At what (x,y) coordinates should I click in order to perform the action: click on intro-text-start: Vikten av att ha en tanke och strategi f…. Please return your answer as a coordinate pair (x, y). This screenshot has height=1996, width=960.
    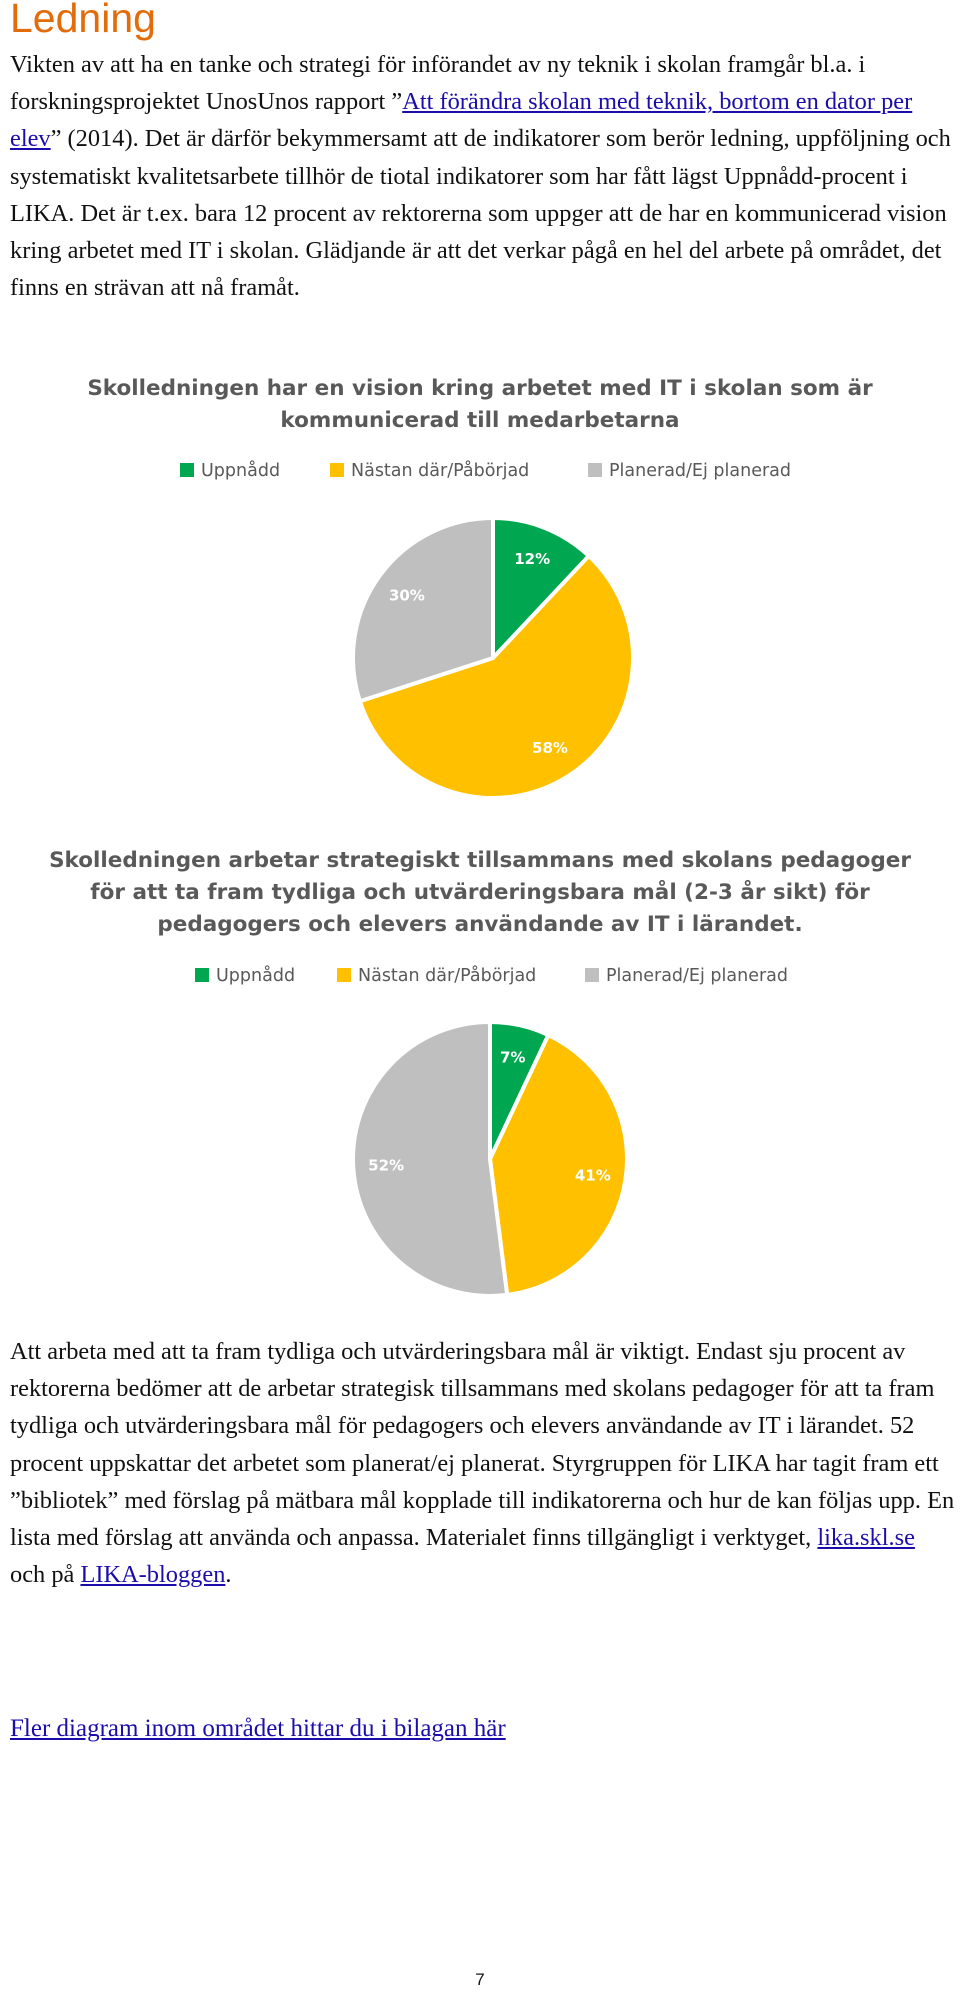
    Looking at the image, I should click on (438, 83).